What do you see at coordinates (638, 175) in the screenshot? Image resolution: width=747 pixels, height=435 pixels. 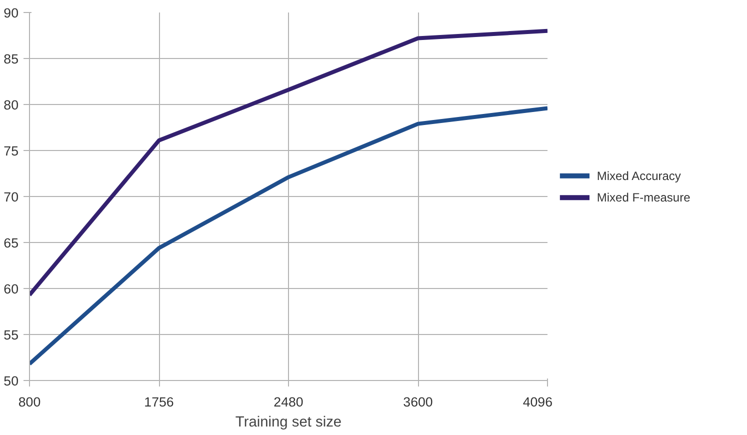 I see `legend-label: Mixed Accuracy` at bounding box center [638, 175].